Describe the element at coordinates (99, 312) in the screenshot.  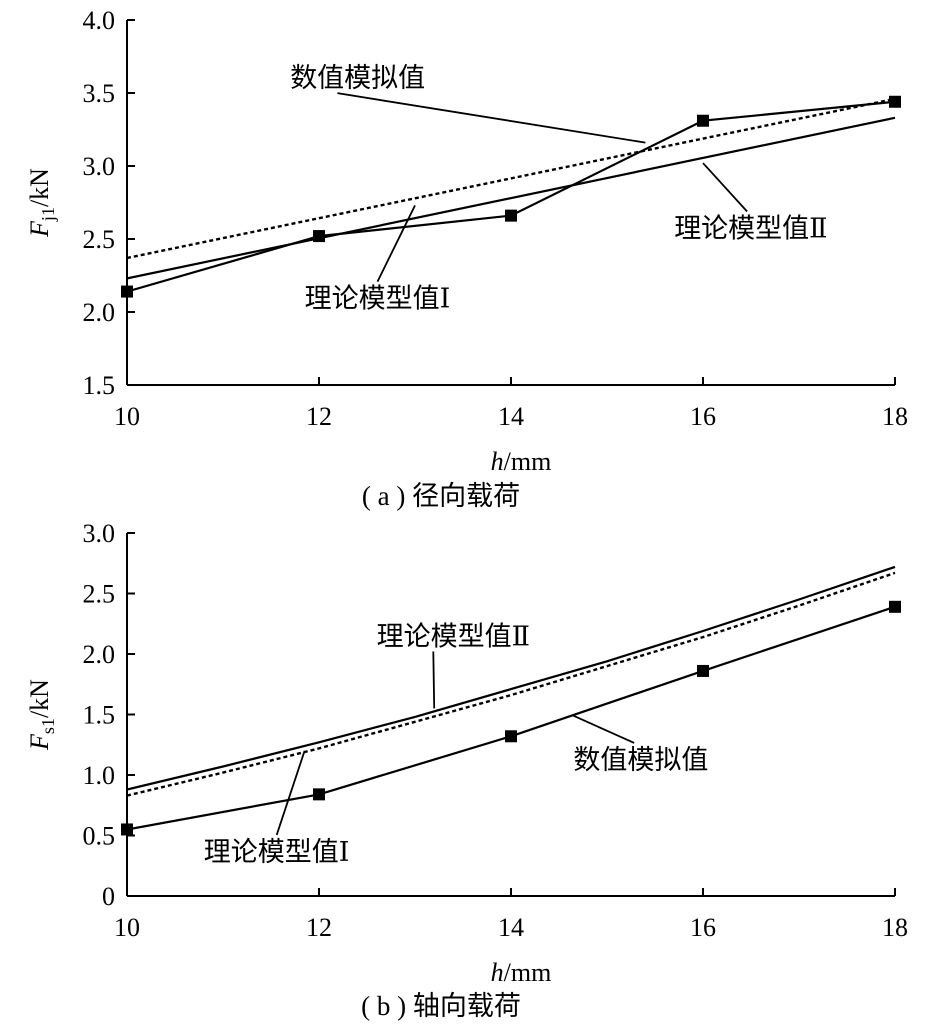
I see `chart-a-y-tick-label: 2.0` at that location.